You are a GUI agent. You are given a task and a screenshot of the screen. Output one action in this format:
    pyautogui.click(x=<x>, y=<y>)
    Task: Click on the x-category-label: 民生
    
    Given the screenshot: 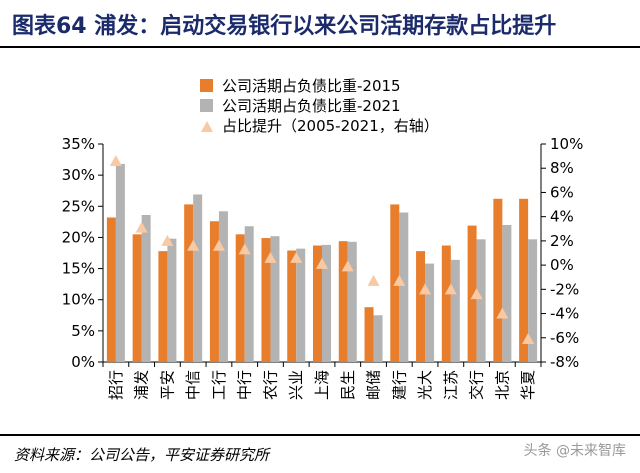 What is the action you would take?
    pyautogui.click(x=348, y=385)
    